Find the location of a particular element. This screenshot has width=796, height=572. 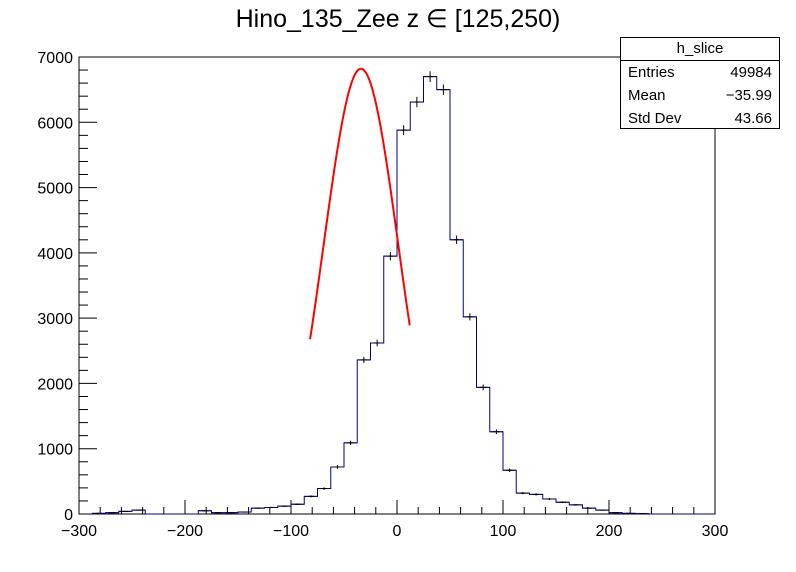

y-tick-label: 6000 is located at coordinates (55, 123).